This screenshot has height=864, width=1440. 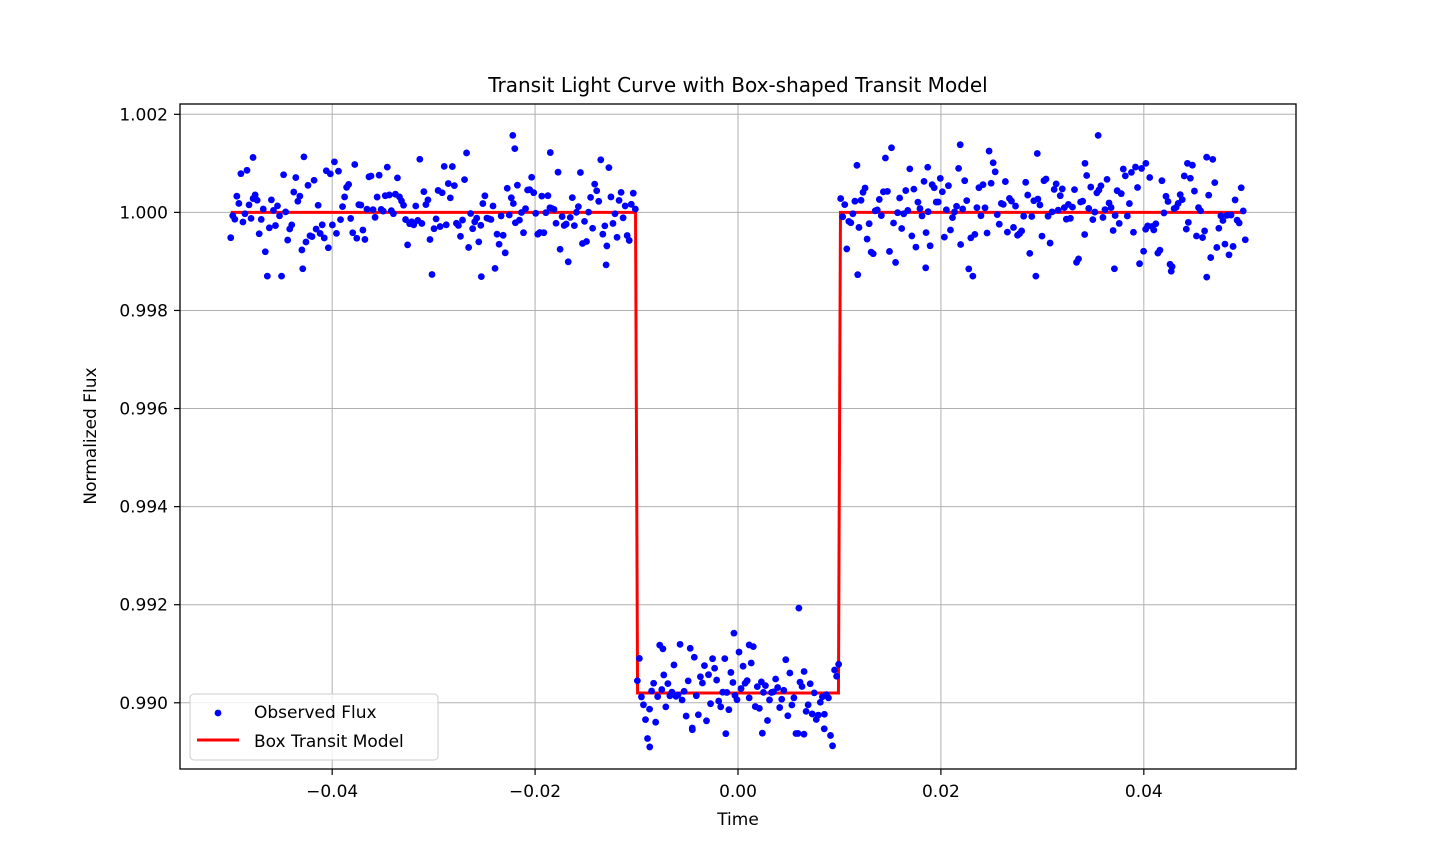 I want to click on legend: Observed Flux Box Transit Model, so click(x=314, y=727).